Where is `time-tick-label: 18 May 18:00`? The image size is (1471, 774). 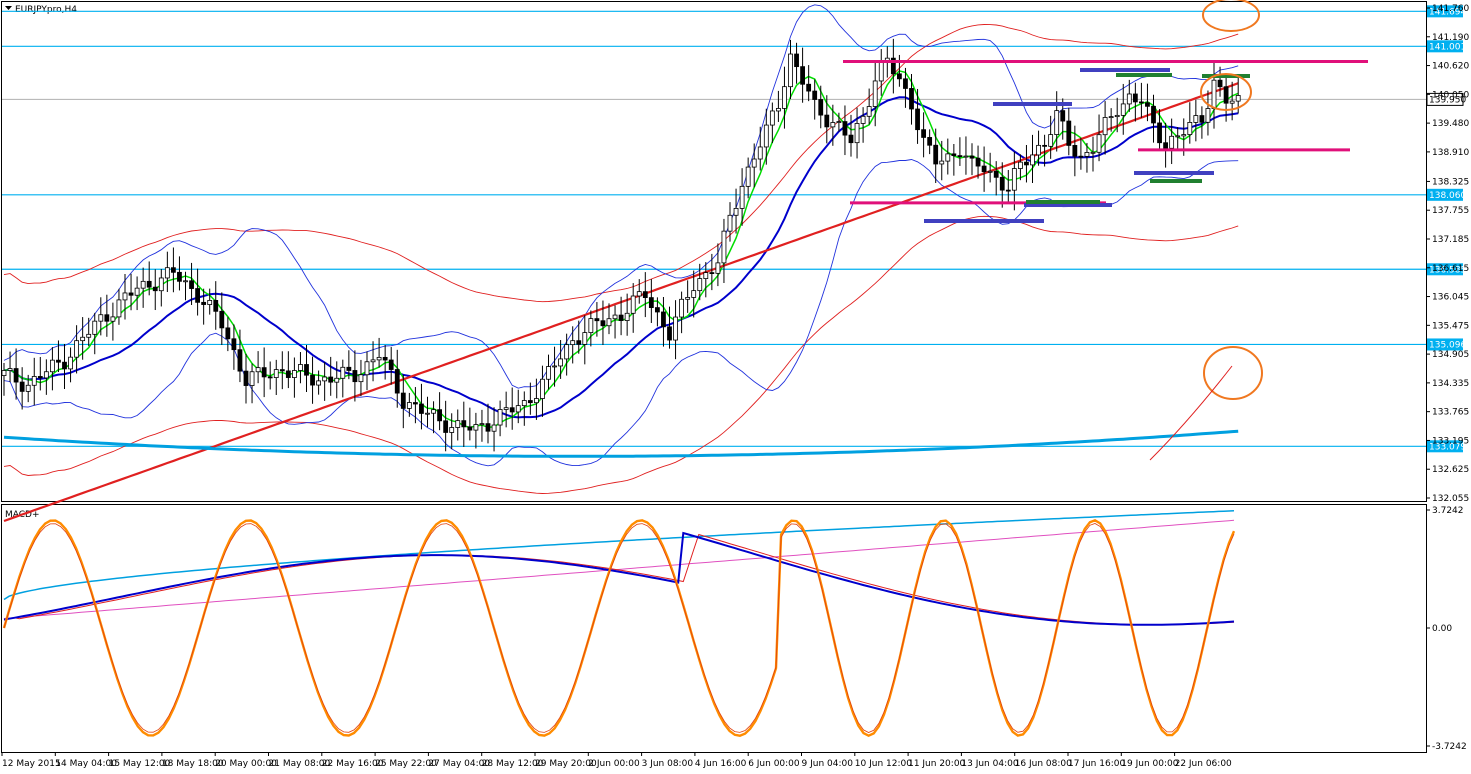
time-tick-label: 18 May 18:00 is located at coordinates (193, 764).